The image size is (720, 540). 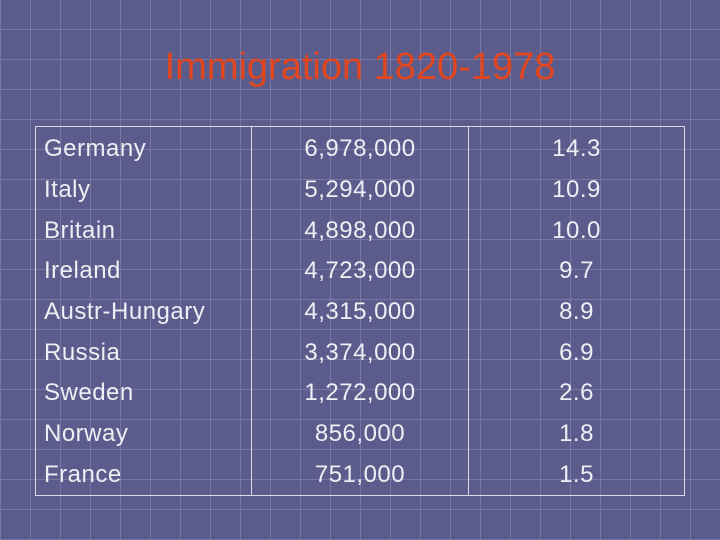 What do you see at coordinates (576, 312) in the screenshot?
I see `percent-cell: 8.9` at bounding box center [576, 312].